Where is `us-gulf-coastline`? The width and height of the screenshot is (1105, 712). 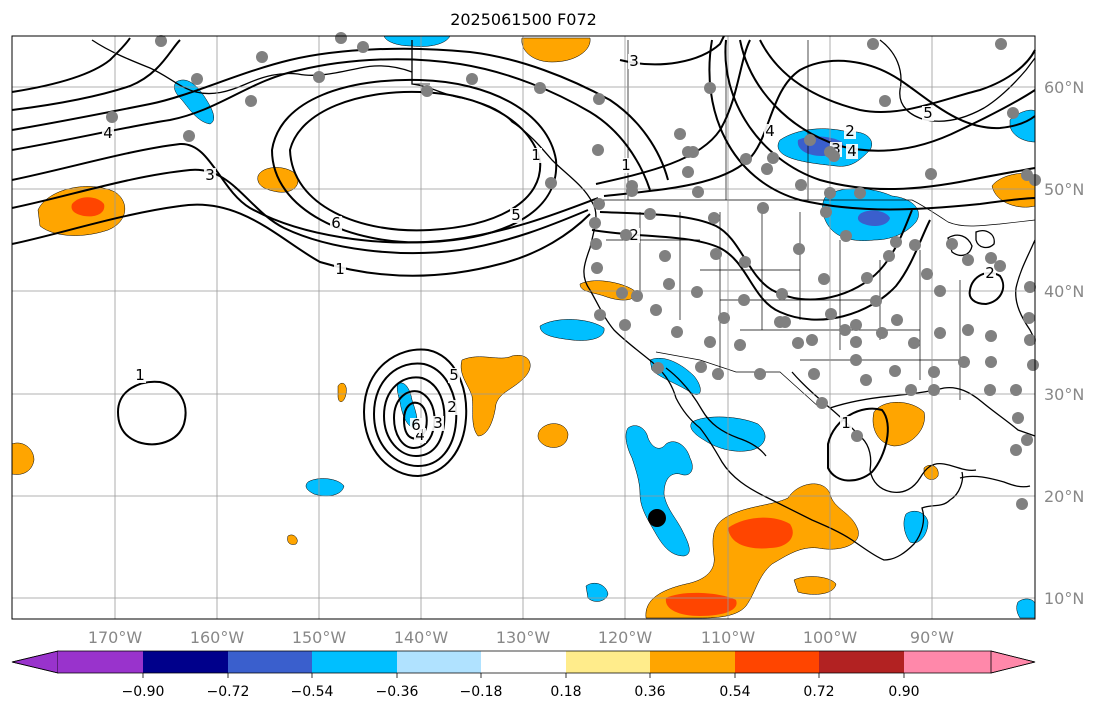
us-gulf-coastline is located at coordinates (932, 411).